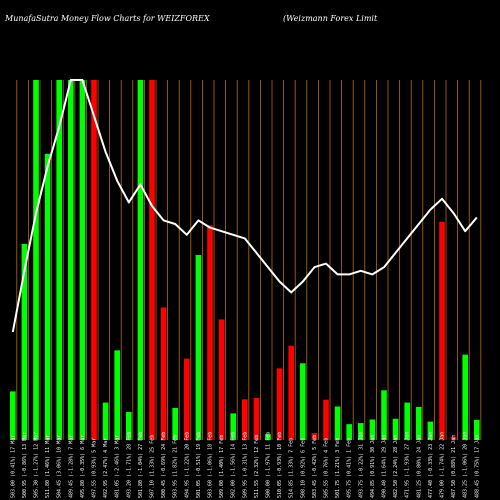  What do you see at coordinates (408, 465) in the screenshot?
I see `x-tick-label: 471.95 (-1.93%) 27 Jan` at bounding box center [408, 465].